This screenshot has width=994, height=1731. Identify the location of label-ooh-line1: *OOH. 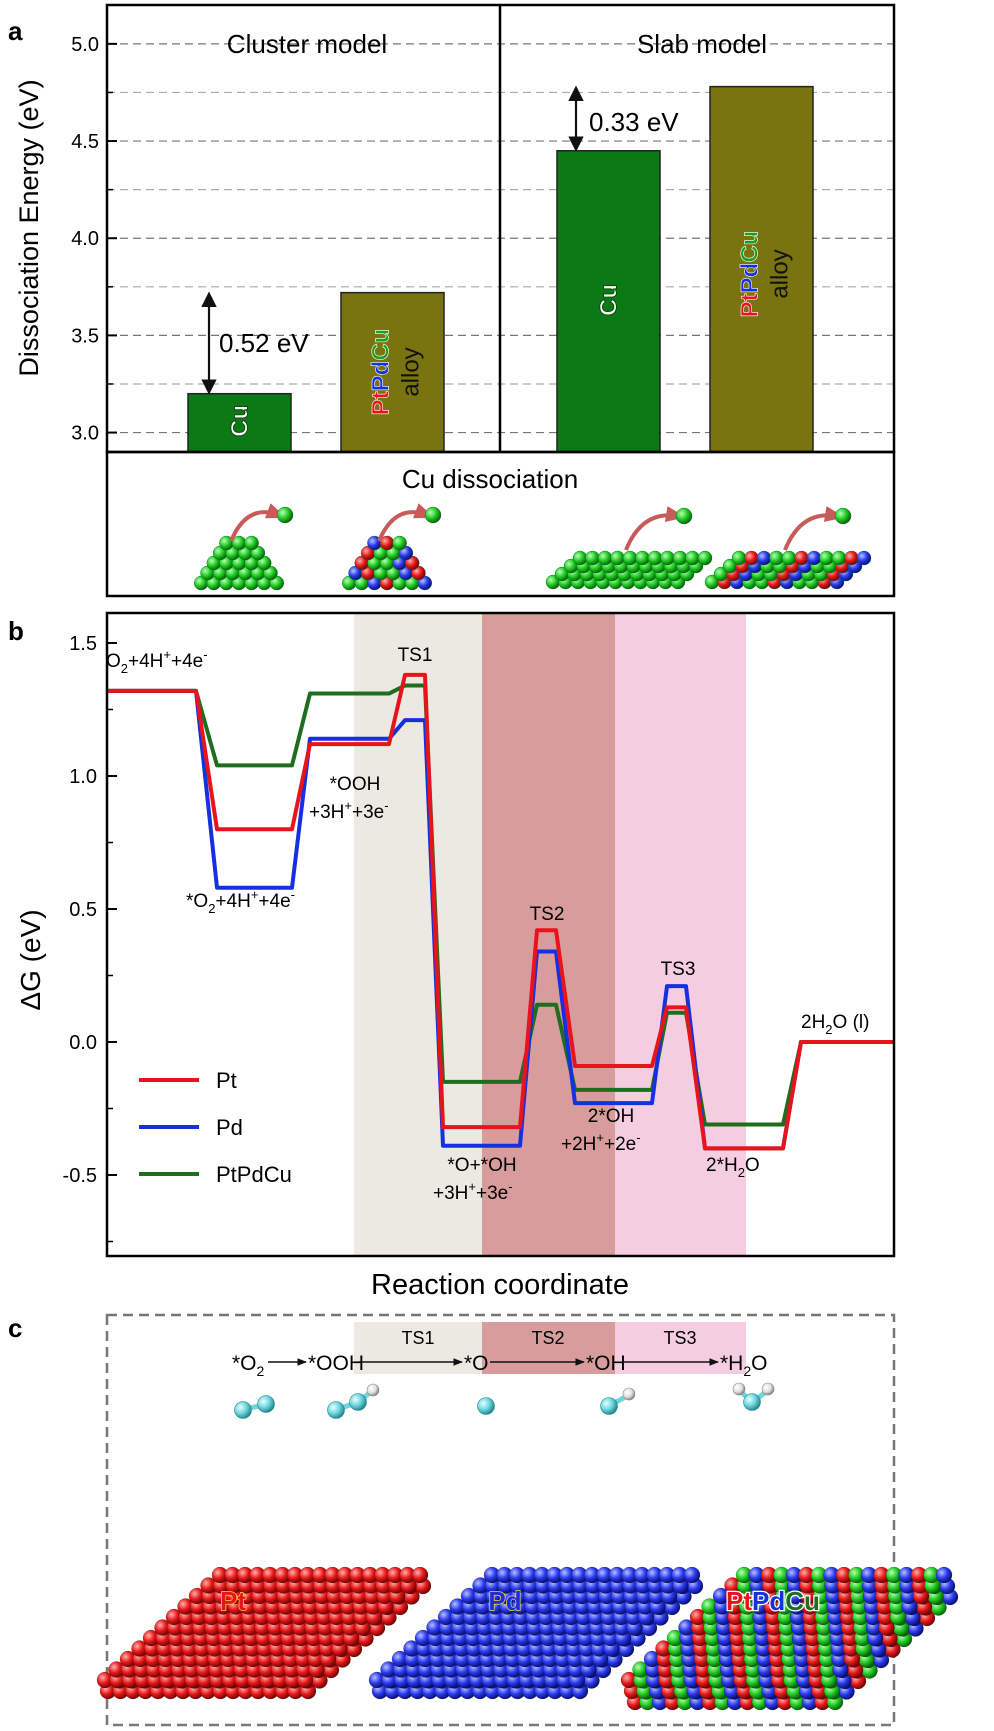
(355, 784).